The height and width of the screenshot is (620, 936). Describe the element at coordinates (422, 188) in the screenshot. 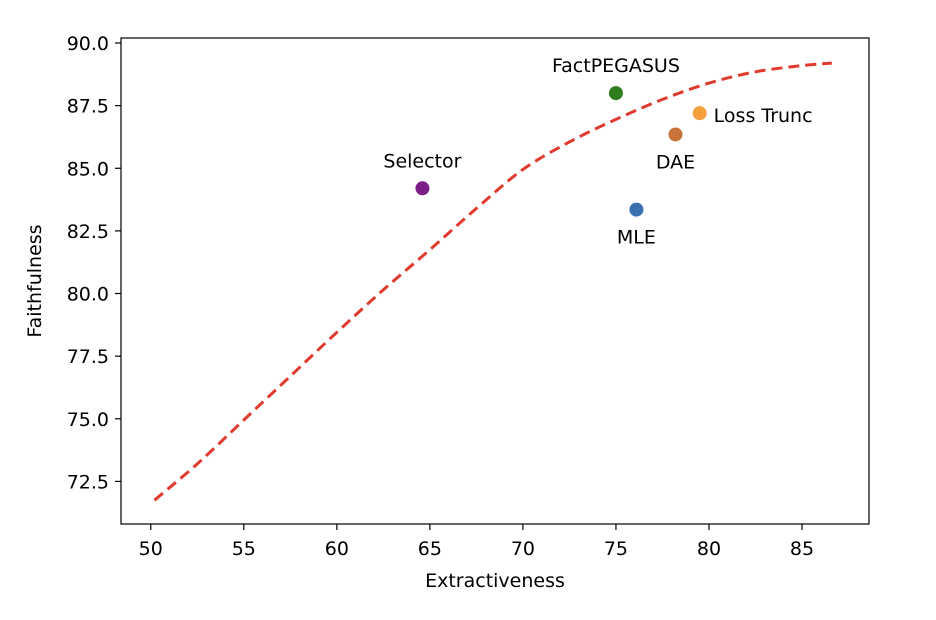

I see `point-selector` at that location.